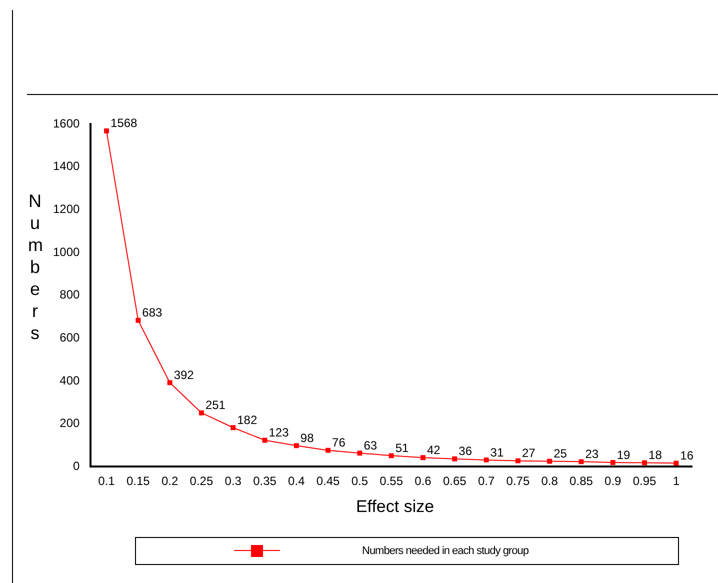 This screenshot has width=718, height=583. What do you see at coordinates (592, 453) in the screenshot?
I see `data-label: 23` at bounding box center [592, 453].